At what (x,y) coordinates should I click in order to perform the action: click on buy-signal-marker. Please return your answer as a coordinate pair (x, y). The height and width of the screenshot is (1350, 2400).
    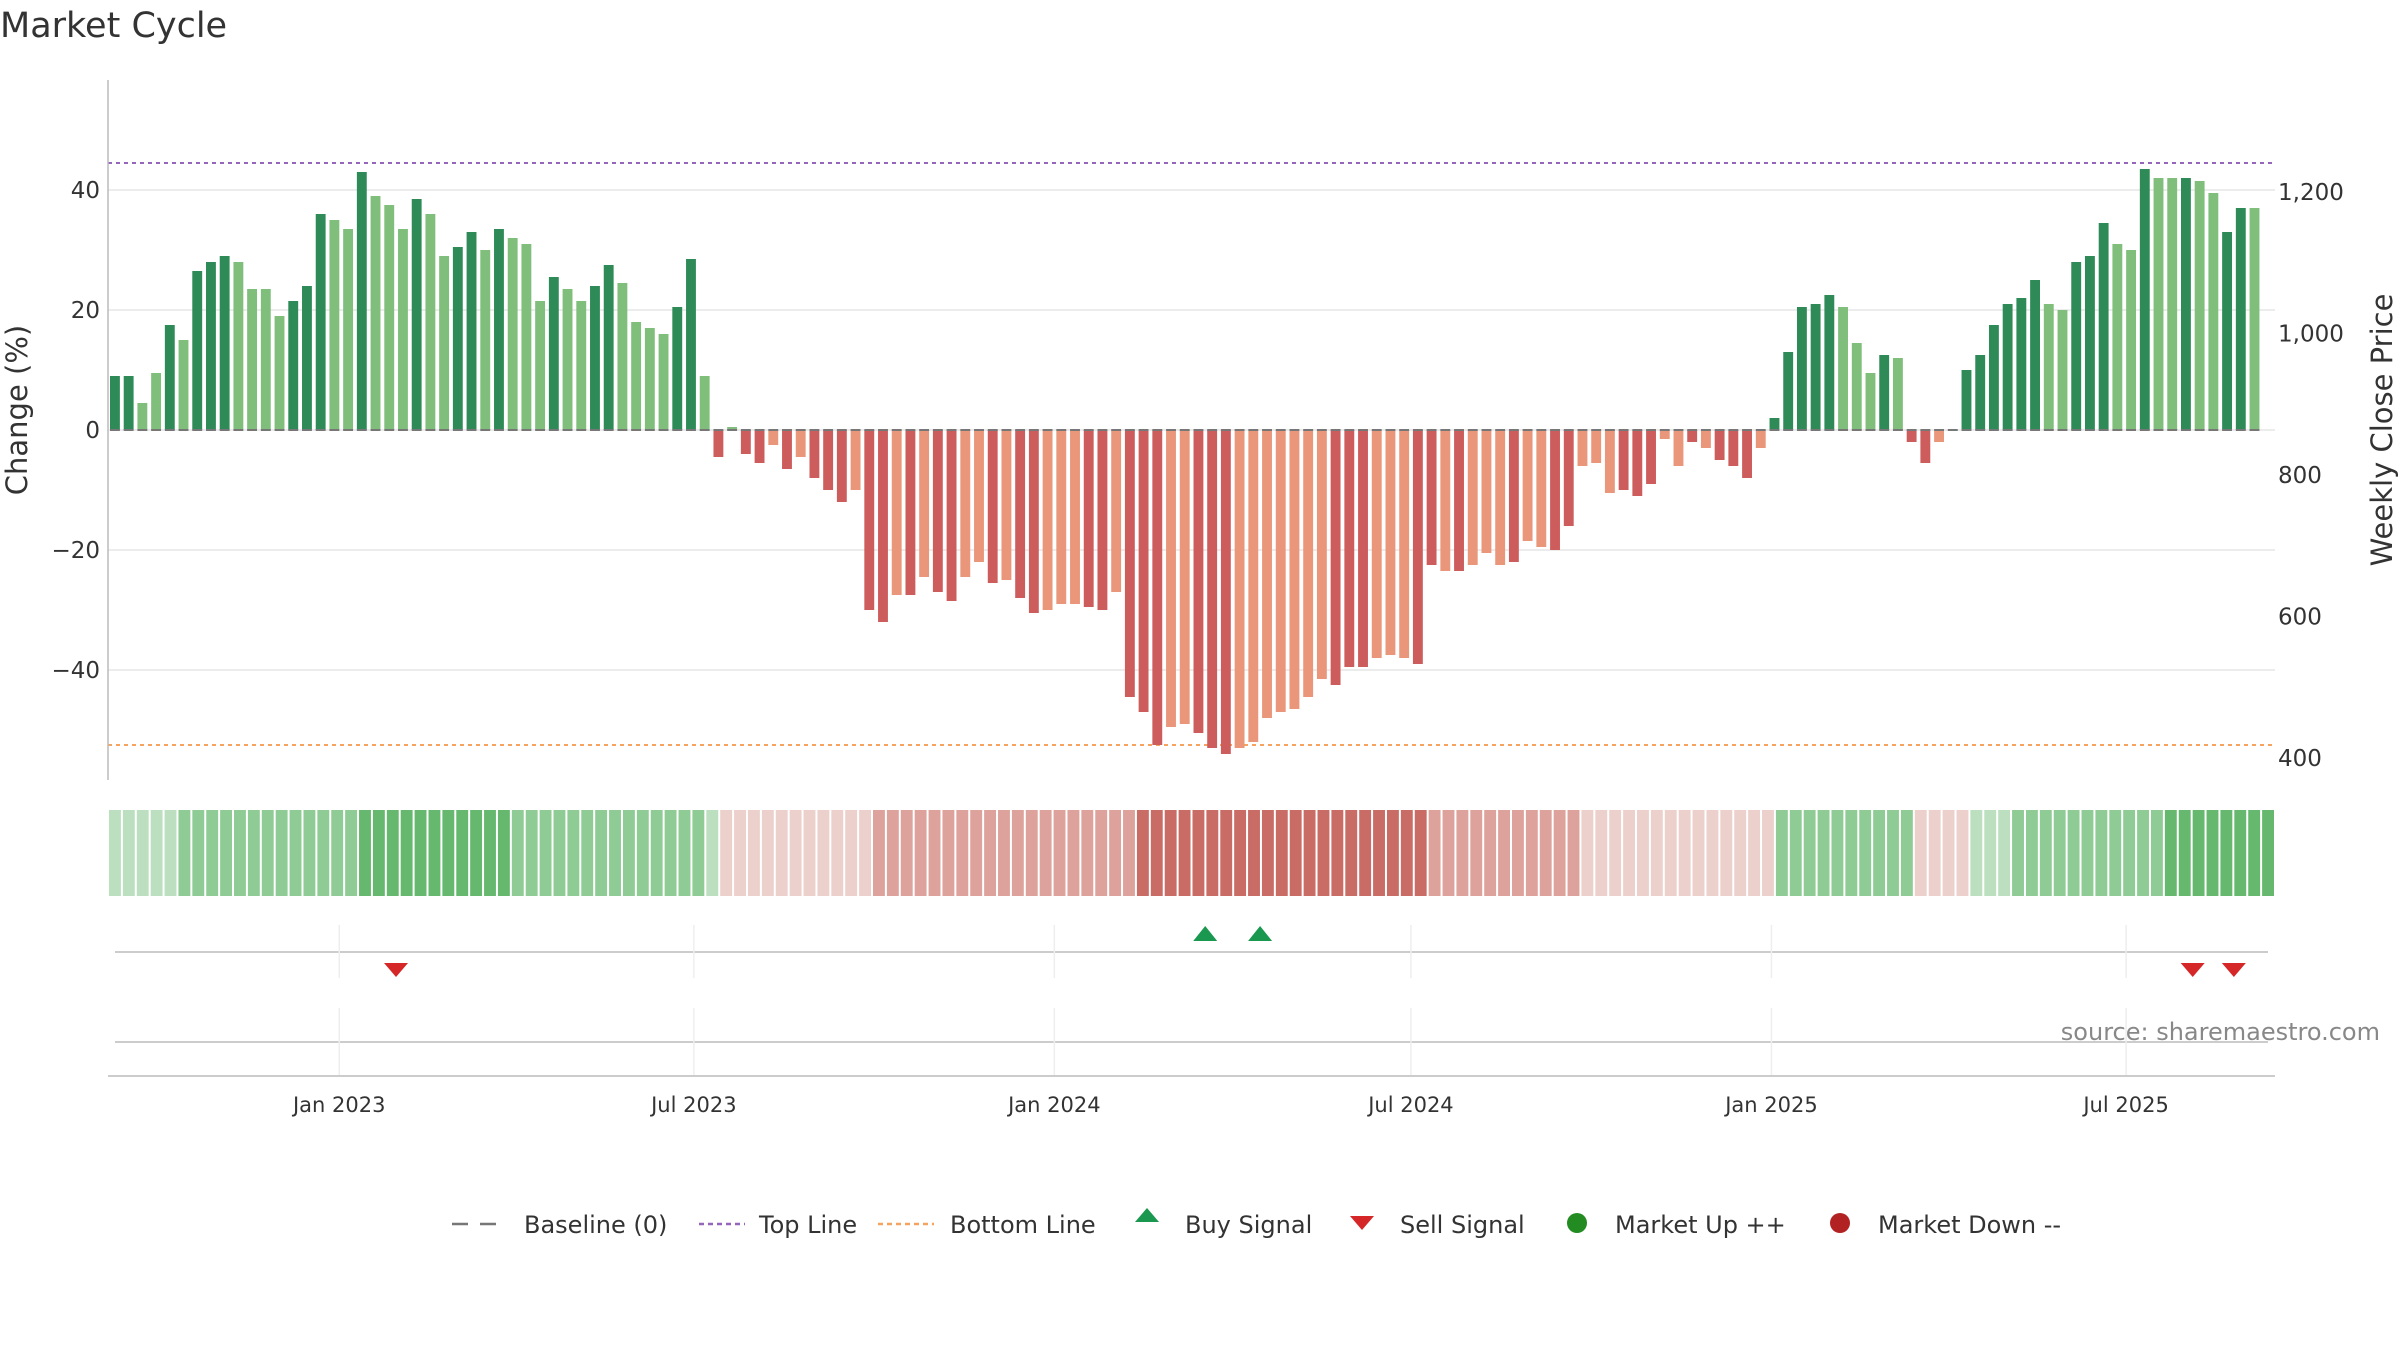
    Looking at the image, I should click on (1260, 933).